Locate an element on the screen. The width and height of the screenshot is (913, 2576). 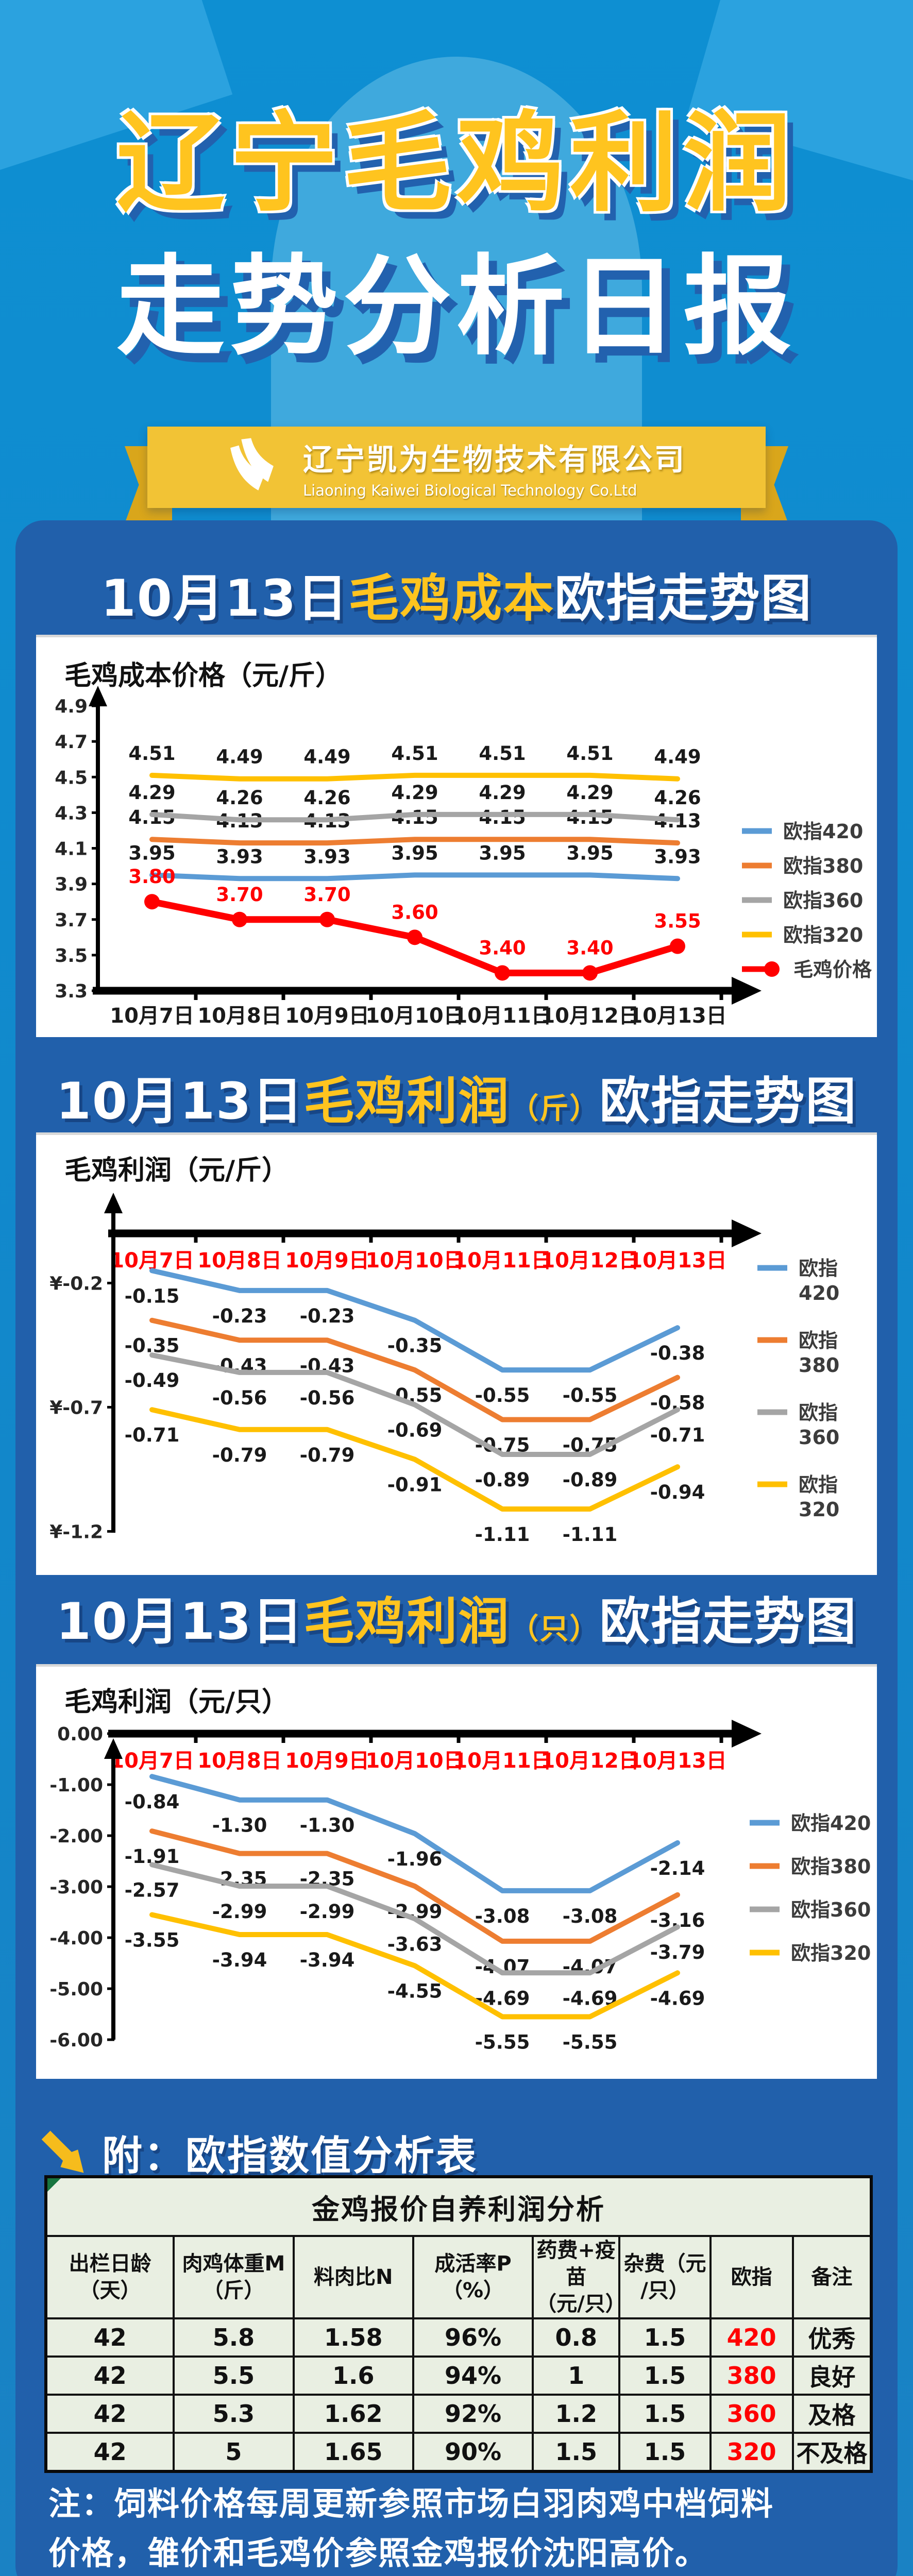
table-corner-mark is located at coordinates (54, 2185).